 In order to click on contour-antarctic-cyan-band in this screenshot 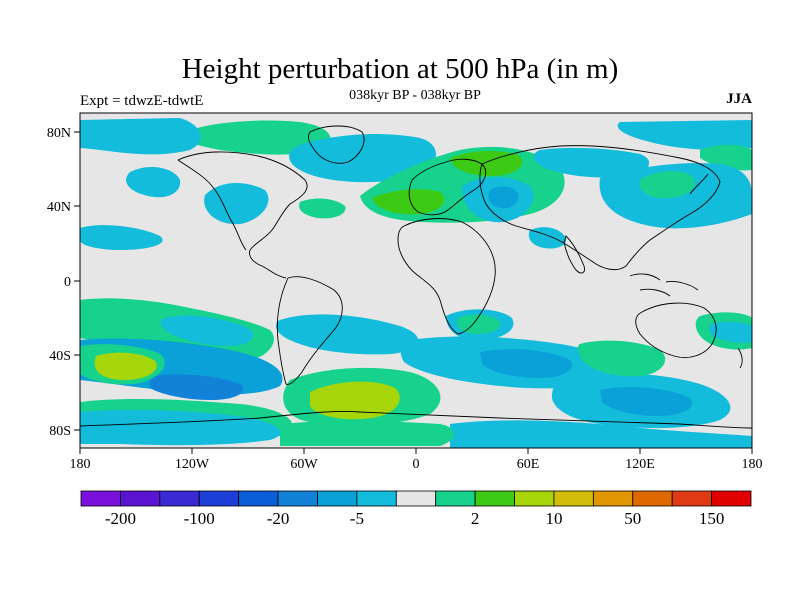, I will do `click(180, 428)`.